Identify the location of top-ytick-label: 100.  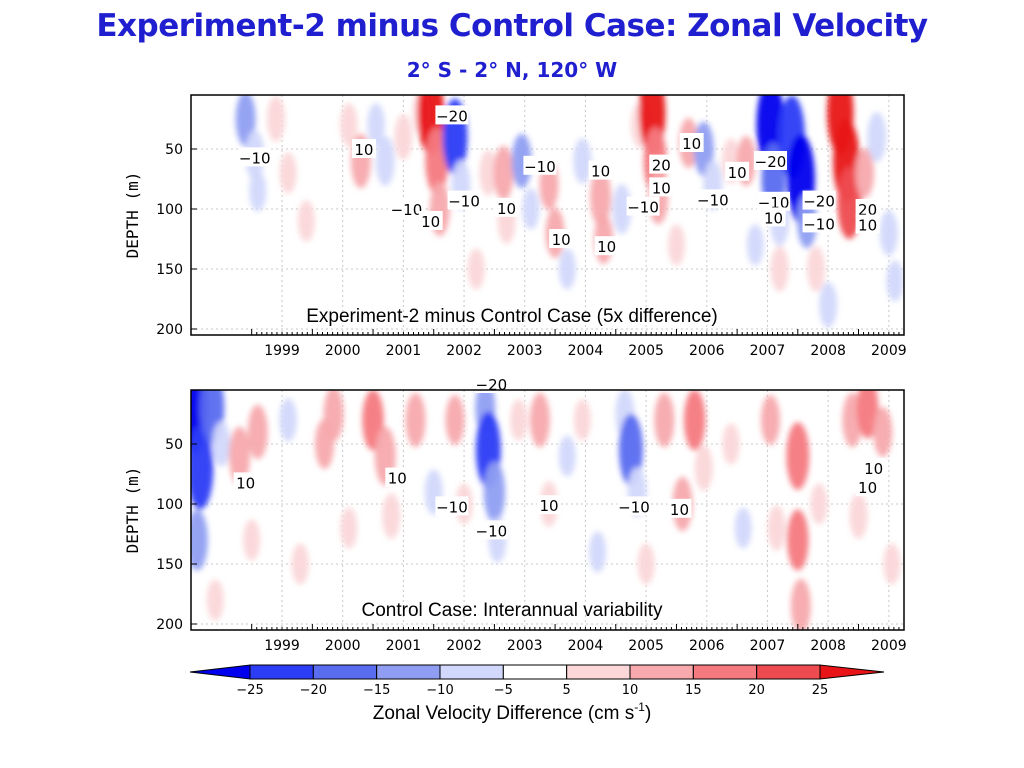
(169, 210).